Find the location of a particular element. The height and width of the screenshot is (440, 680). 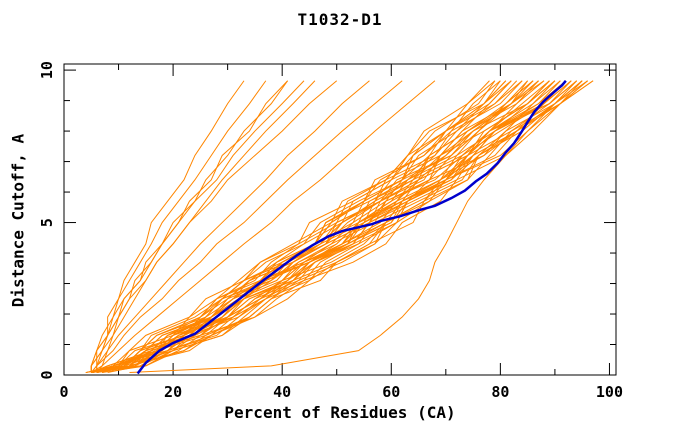

x-tick-label: 60 is located at coordinates (391, 392).